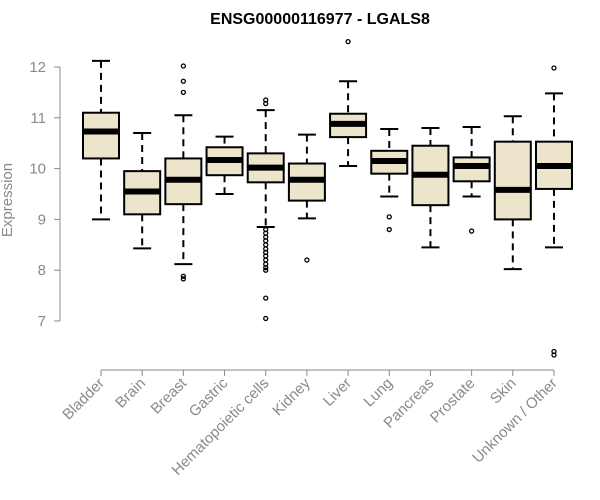 The image size is (600, 500). What do you see at coordinates (142, 191) in the screenshot?
I see `box-brain` at bounding box center [142, 191].